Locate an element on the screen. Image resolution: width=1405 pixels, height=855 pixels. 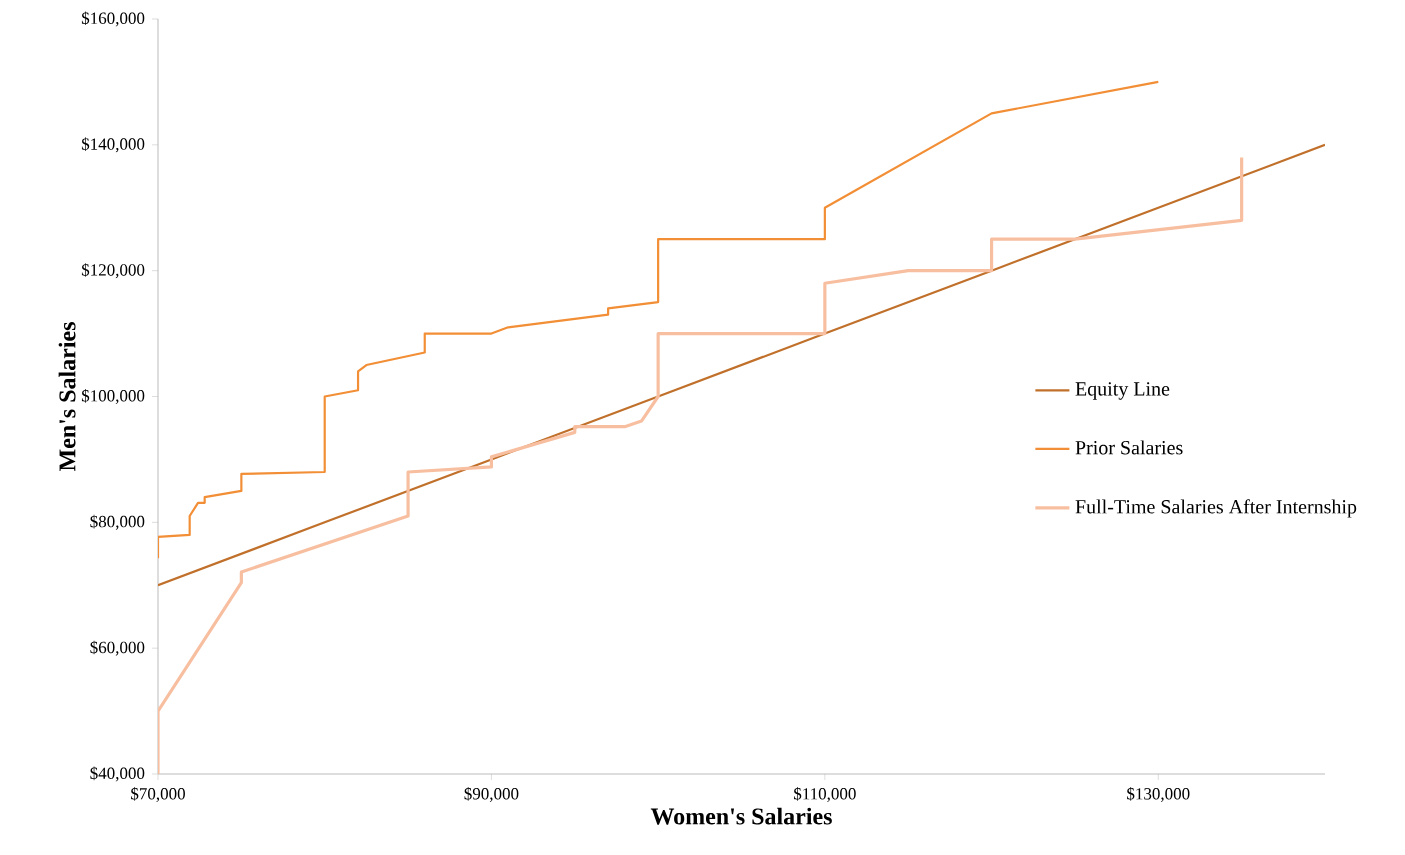
y-tick-label: $100,000 is located at coordinates (113, 396).